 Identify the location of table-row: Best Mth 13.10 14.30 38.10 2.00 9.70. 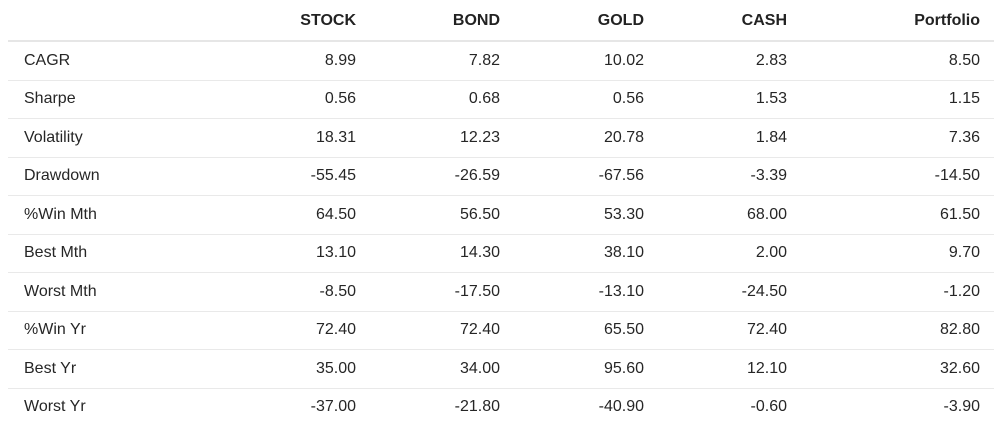
(501, 253).